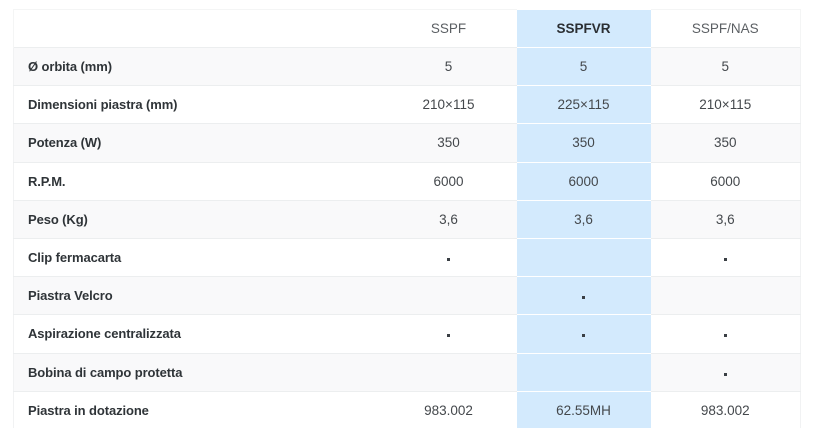 The image size is (813, 428). I want to click on row-label-4: R.P.M., so click(197, 181).